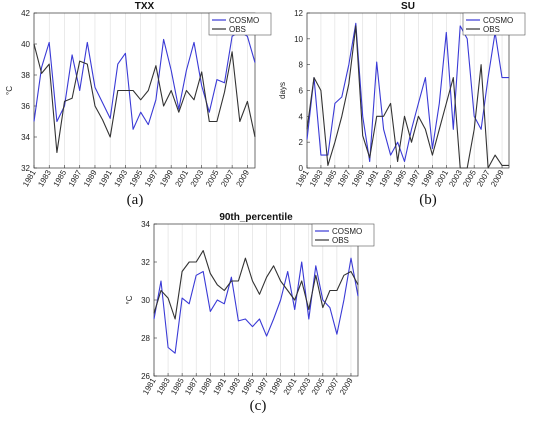 This screenshot has height=423, width=550. What do you see at coordinates (25, 44) in the screenshot?
I see `y-tick-label: 40` at bounding box center [25, 44].